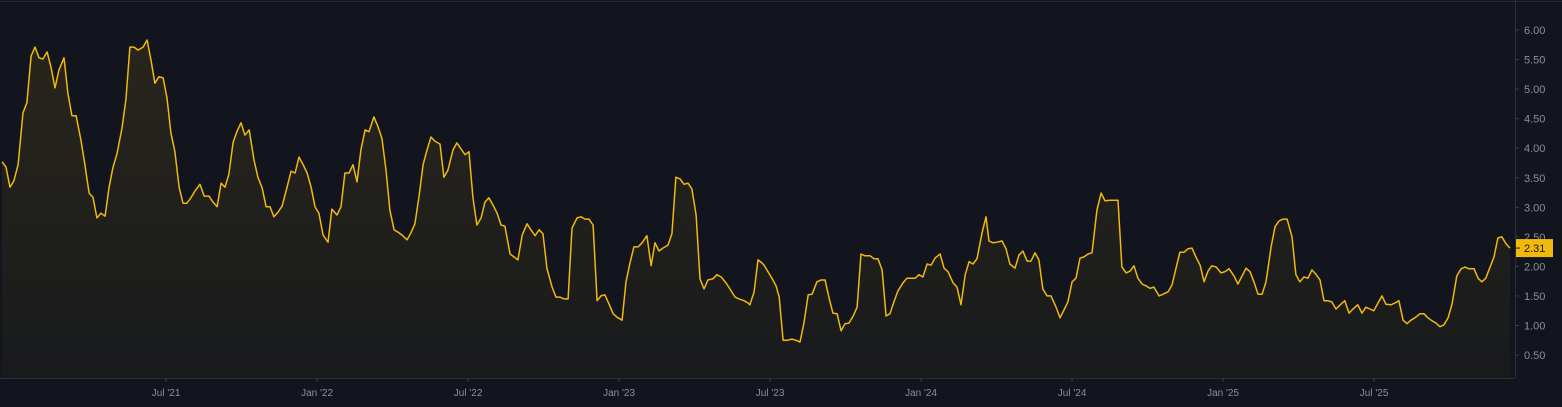  What do you see at coordinates (1534, 179) in the screenshot?
I see `y-tick-label: 3.50` at bounding box center [1534, 179].